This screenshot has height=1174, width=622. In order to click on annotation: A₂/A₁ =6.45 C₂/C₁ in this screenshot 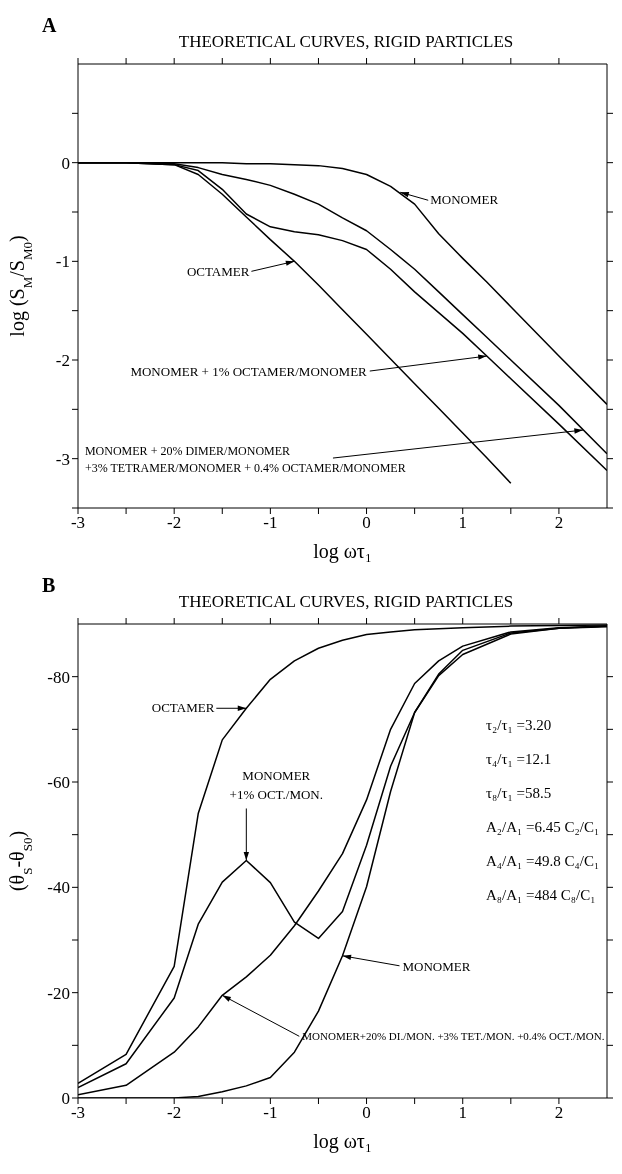, I will do `click(543, 827)`.